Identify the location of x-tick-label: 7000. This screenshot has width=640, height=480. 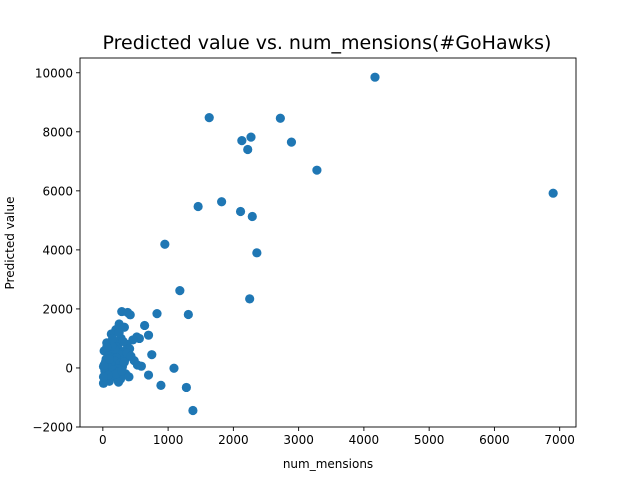
(559, 440).